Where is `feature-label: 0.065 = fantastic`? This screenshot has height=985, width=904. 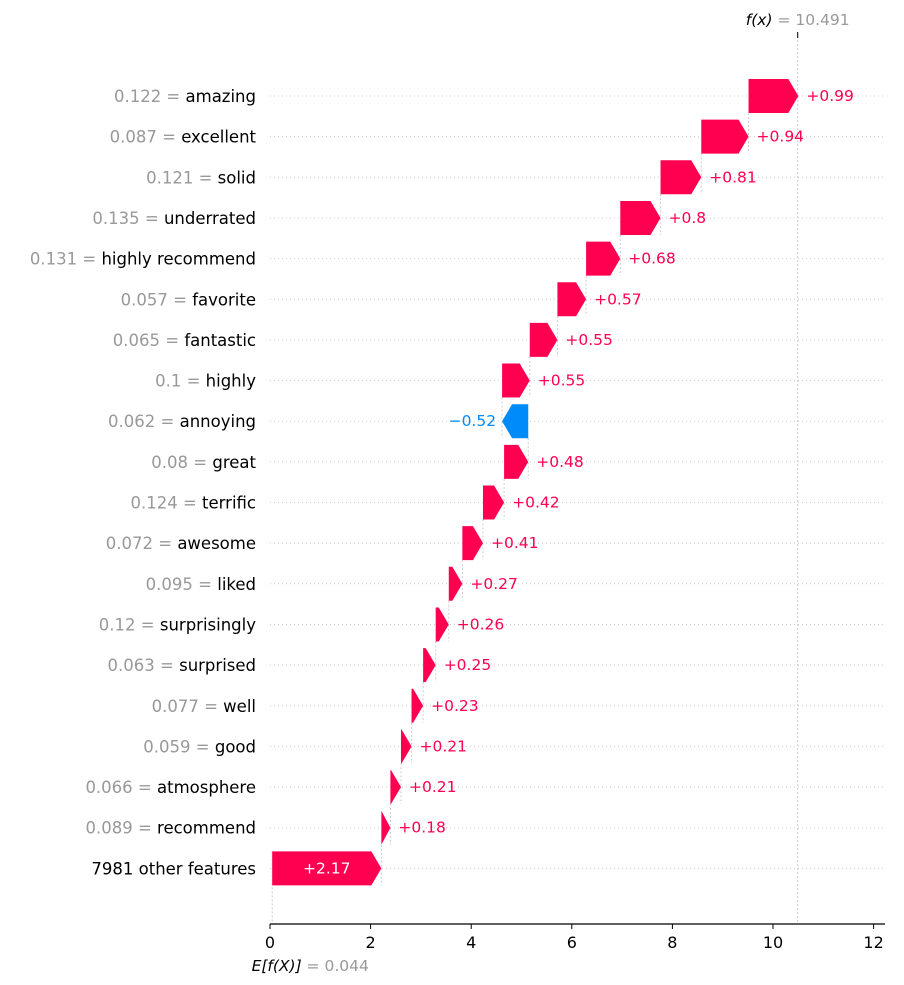
feature-label: 0.065 = fantastic is located at coordinates (184, 340).